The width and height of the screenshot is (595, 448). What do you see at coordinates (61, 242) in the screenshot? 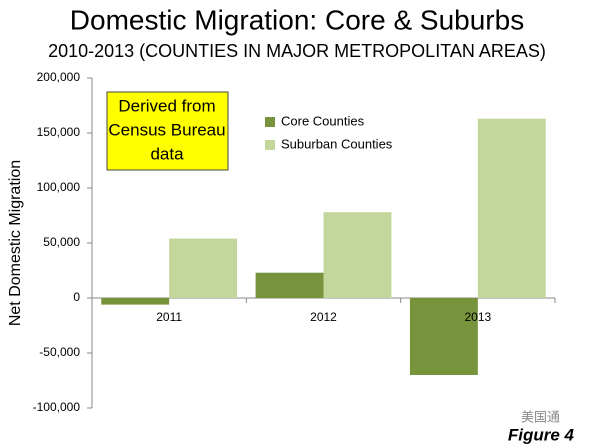
I see `y-tick-label: 50,000` at bounding box center [61, 242].